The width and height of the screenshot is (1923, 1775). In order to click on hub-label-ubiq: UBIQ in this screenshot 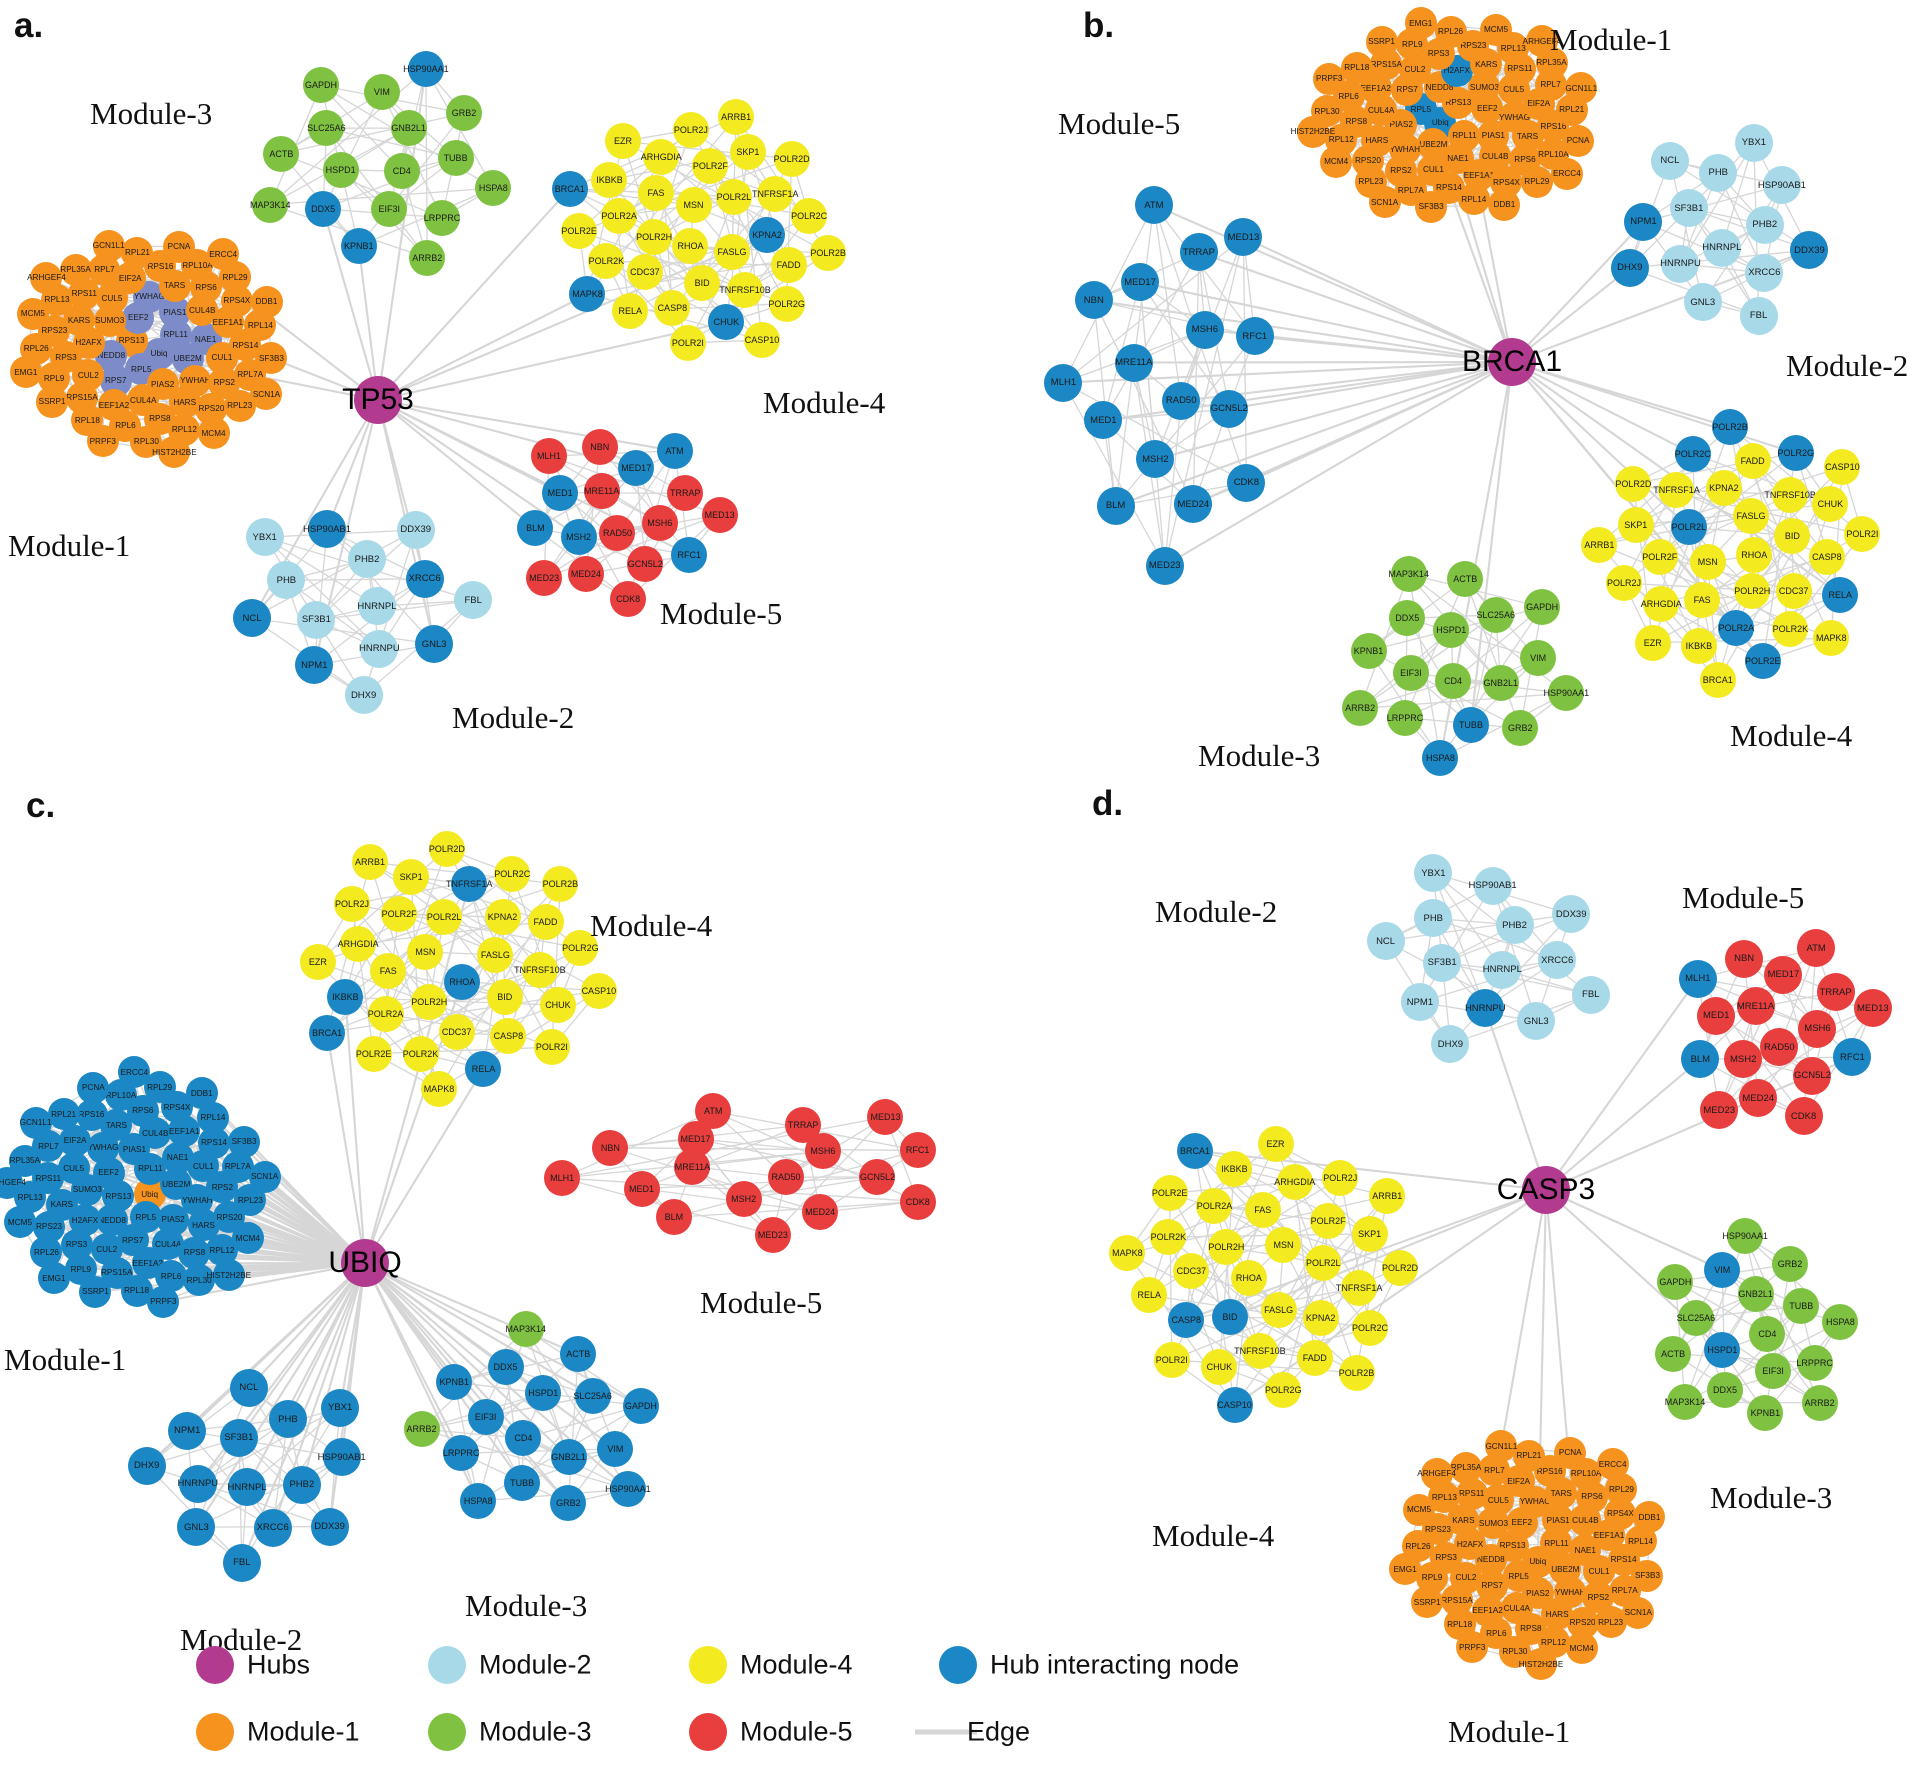, I will do `click(365, 1262)`.